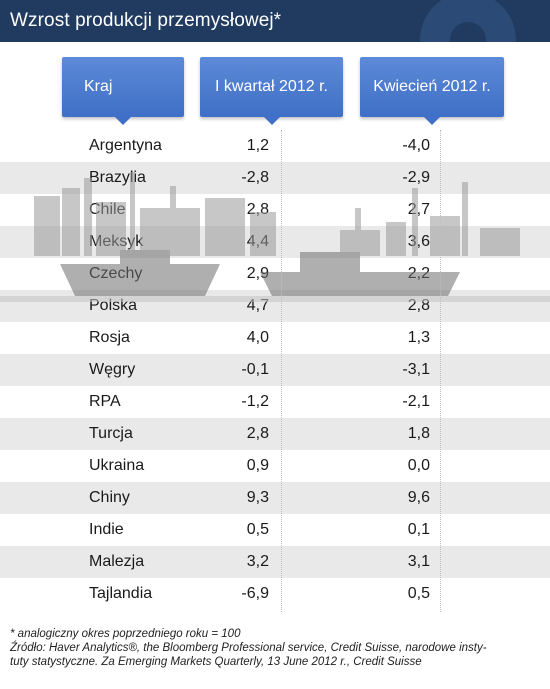  I want to click on table-row: Rosja 4,0 1,3, so click(275, 338).